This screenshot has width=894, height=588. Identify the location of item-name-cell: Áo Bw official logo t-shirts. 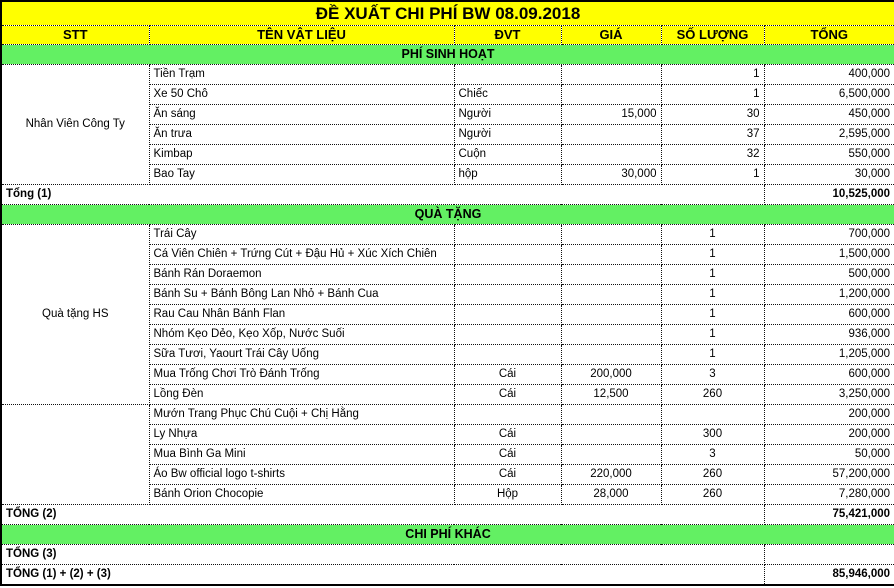
(301, 474).